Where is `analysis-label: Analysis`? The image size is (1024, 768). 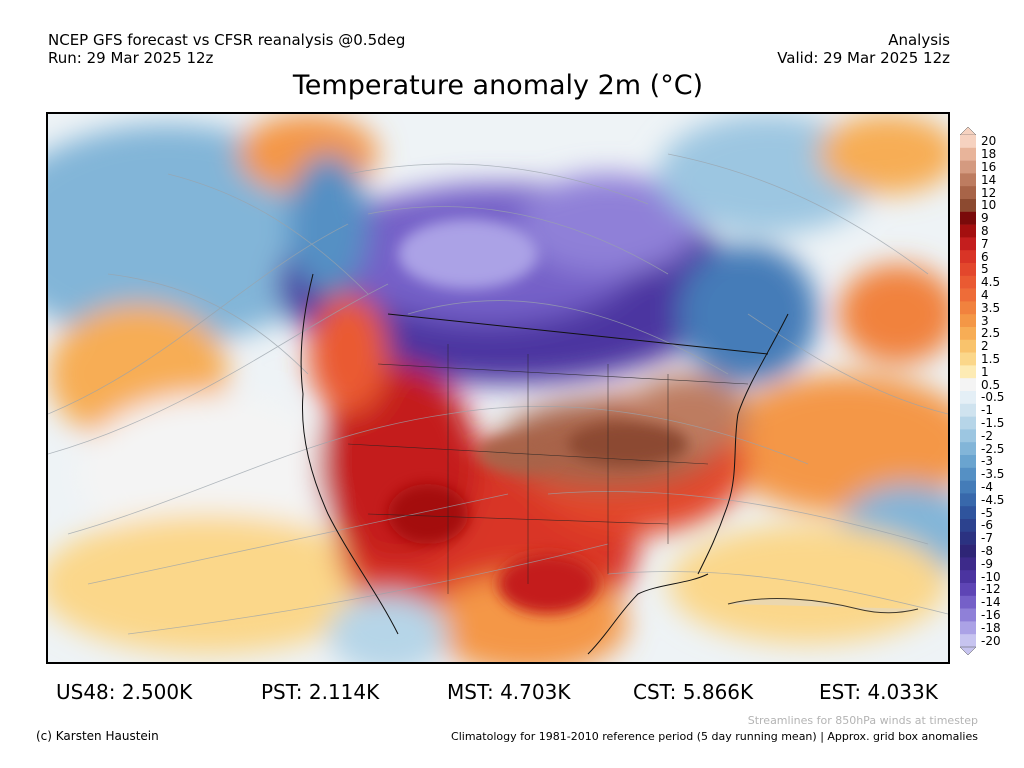 analysis-label: Analysis is located at coordinates (919, 40).